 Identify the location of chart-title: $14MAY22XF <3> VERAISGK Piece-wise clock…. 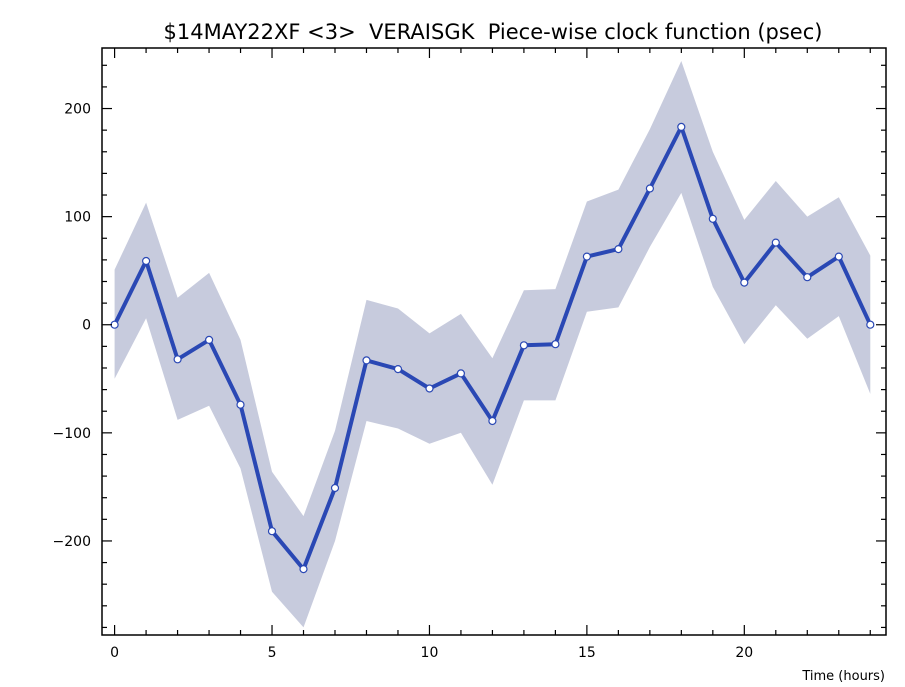
(493, 32).